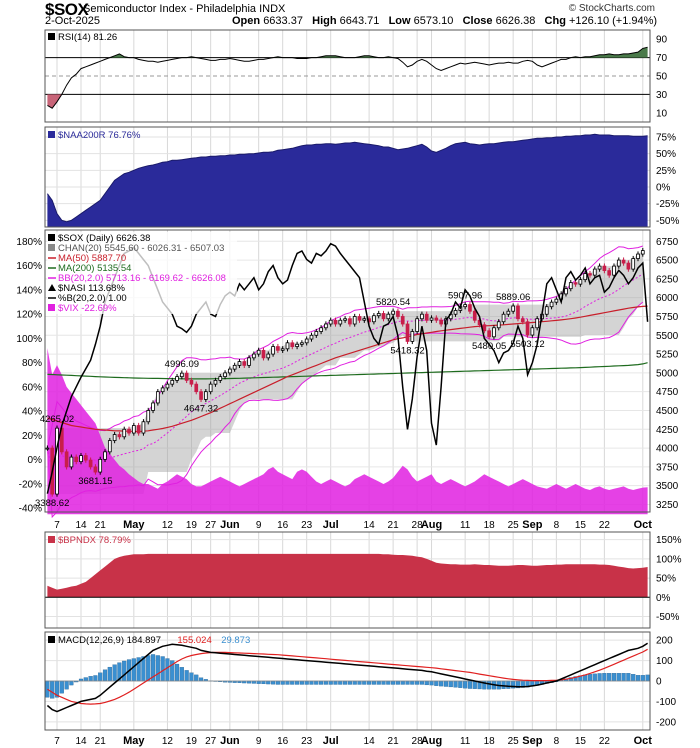 This screenshot has width=700, height=748. I want to click on macd-tick-label: -100, so click(666, 702).